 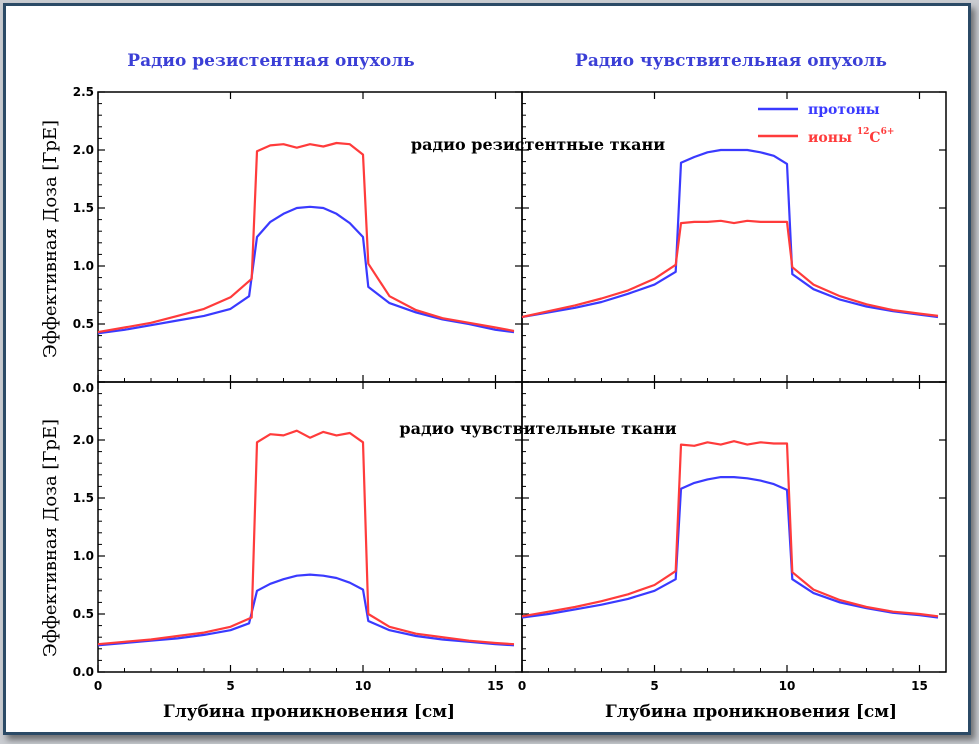 What do you see at coordinates (83, 92) in the screenshot?
I see `y-tick-label: 2.5` at bounding box center [83, 92].